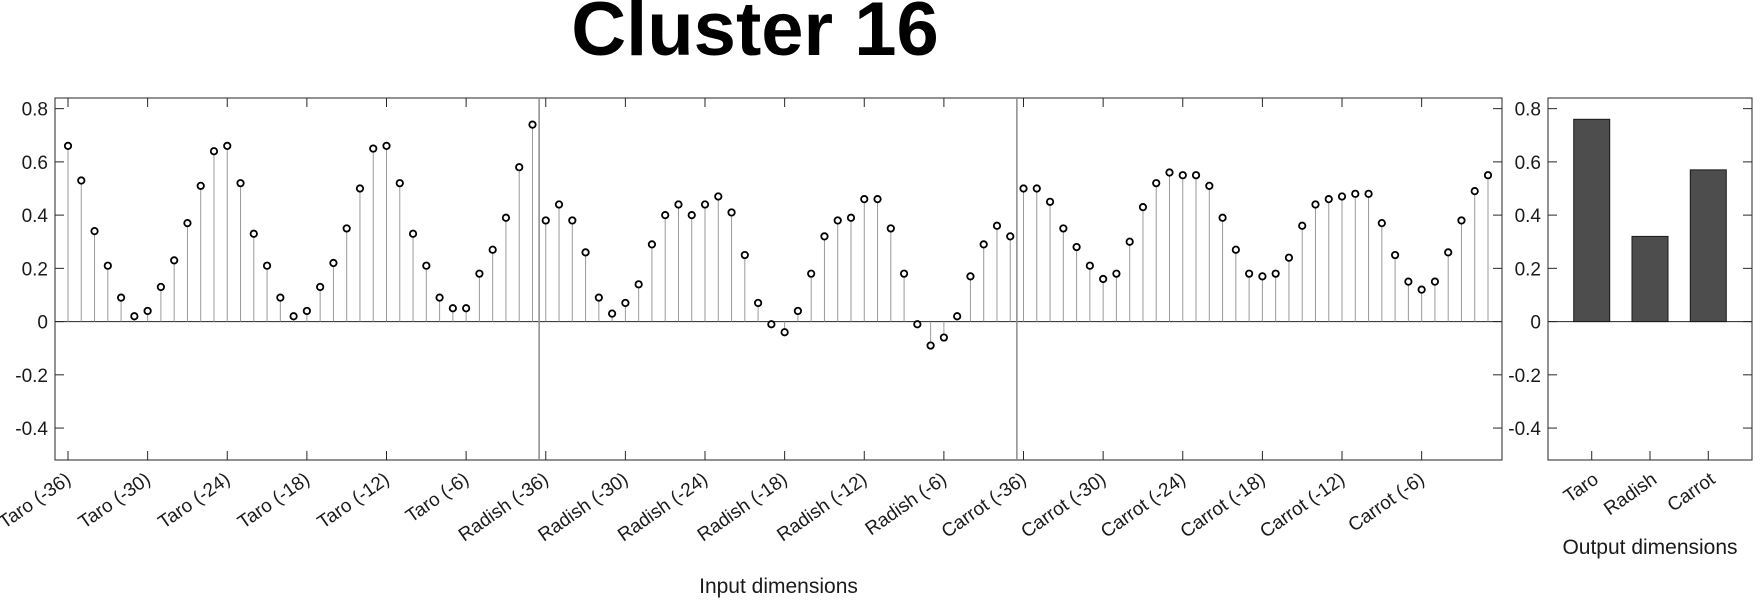 The image size is (1764, 608). Describe the element at coordinates (906, 504) in the screenshot. I see `stem-xtick-label: Radish (-6)` at that location.